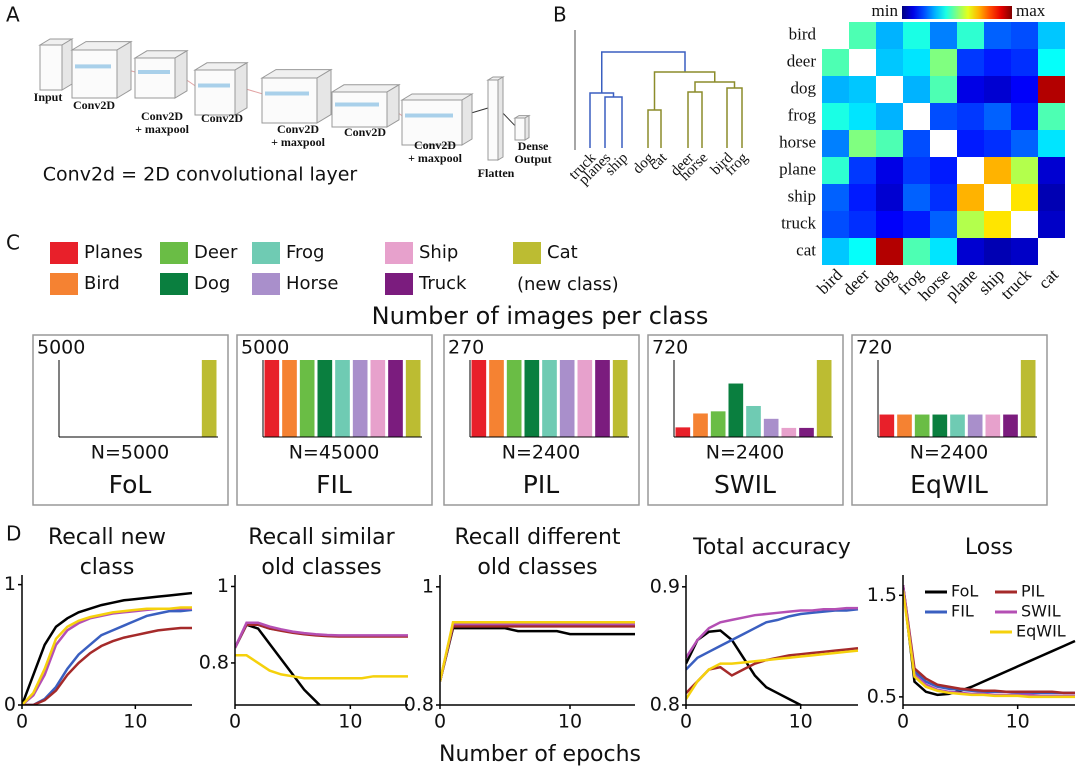 The image size is (1080, 775). What do you see at coordinates (321, 567) in the screenshot?
I see `panel-title: old classes` at bounding box center [321, 567].